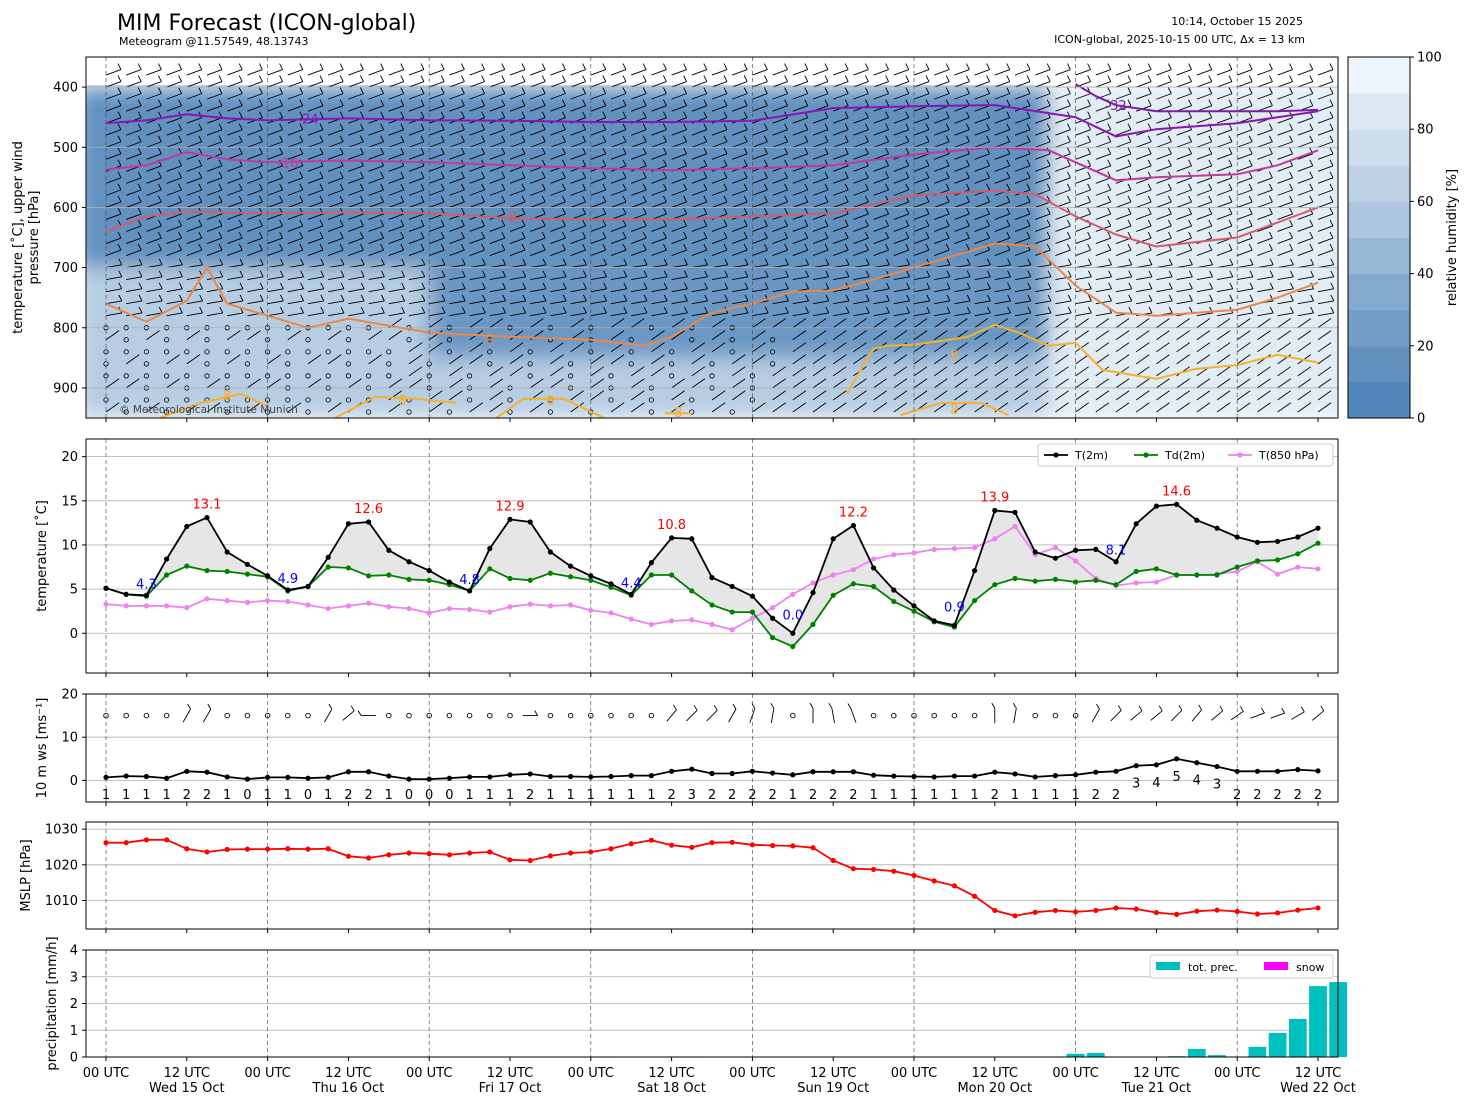 The height and width of the screenshot is (1105, 1469). I want to click on isotherm-line, so click(550, 407).